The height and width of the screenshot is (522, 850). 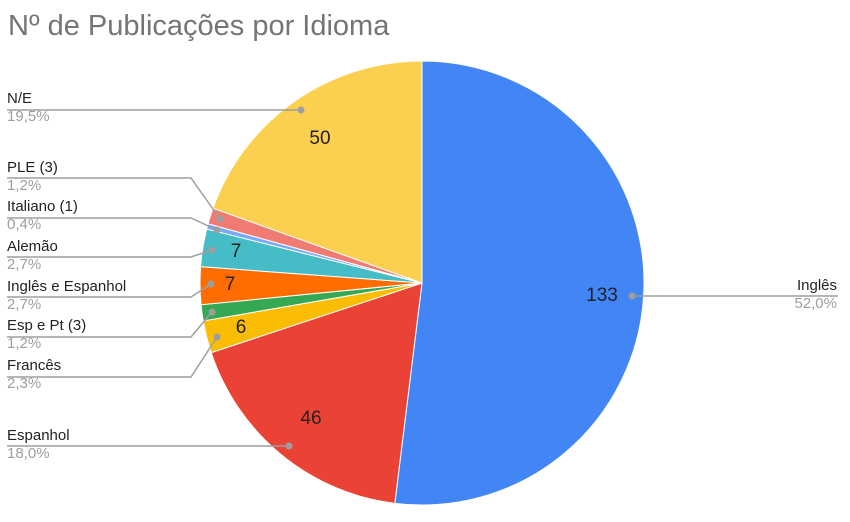 I want to click on value-ingles-e-espanhol: 7, so click(x=230, y=284).